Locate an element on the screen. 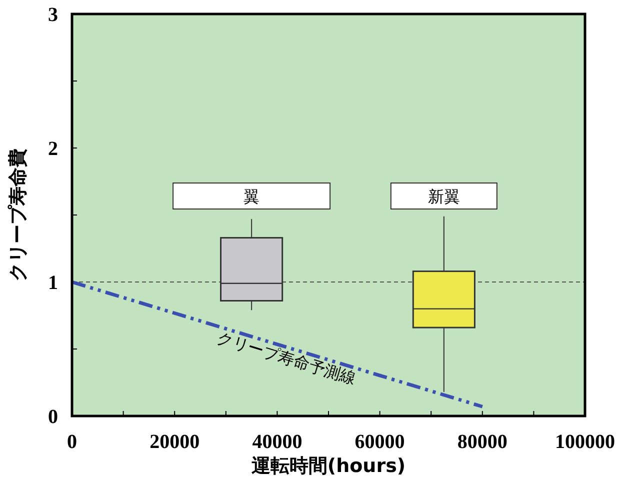 The height and width of the screenshot is (482, 622). y-axis-title: クリープ寿命費 is located at coordinates (18, 215).